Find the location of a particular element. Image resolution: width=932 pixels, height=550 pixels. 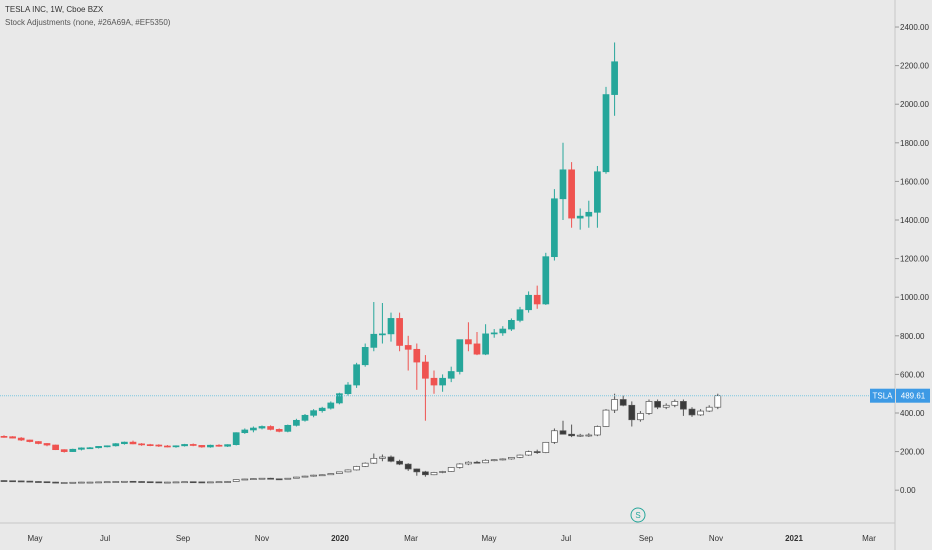

y-tick-label: 2400.00 is located at coordinates (914, 27).